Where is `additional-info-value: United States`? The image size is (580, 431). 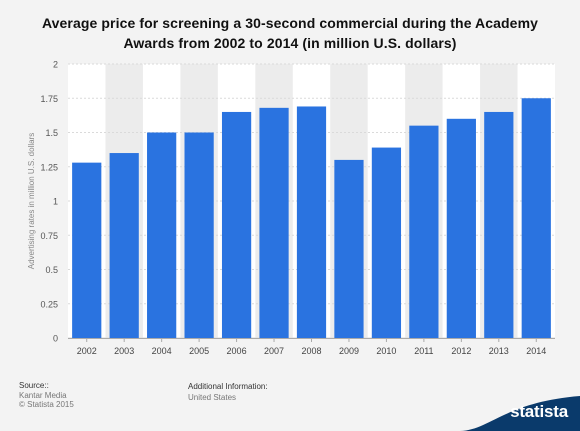
additional-info-value: United States is located at coordinates (212, 397).